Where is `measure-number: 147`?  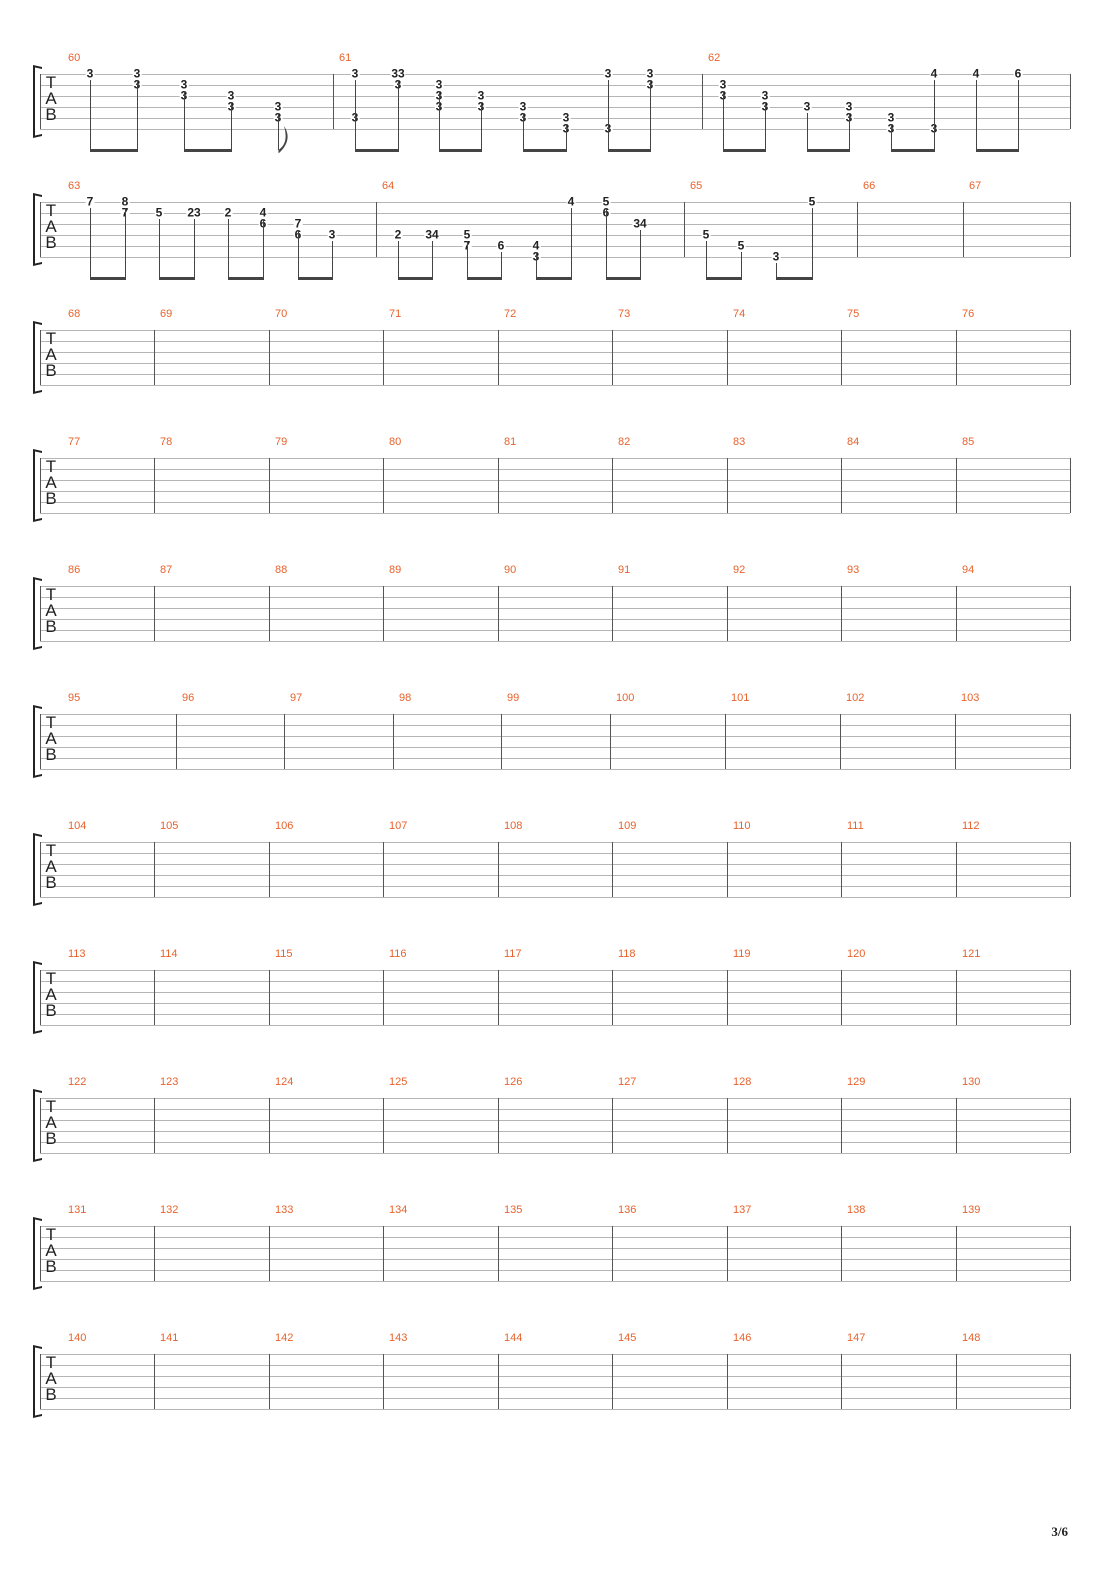
measure-number: 147 is located at coordinates (856, 1338).